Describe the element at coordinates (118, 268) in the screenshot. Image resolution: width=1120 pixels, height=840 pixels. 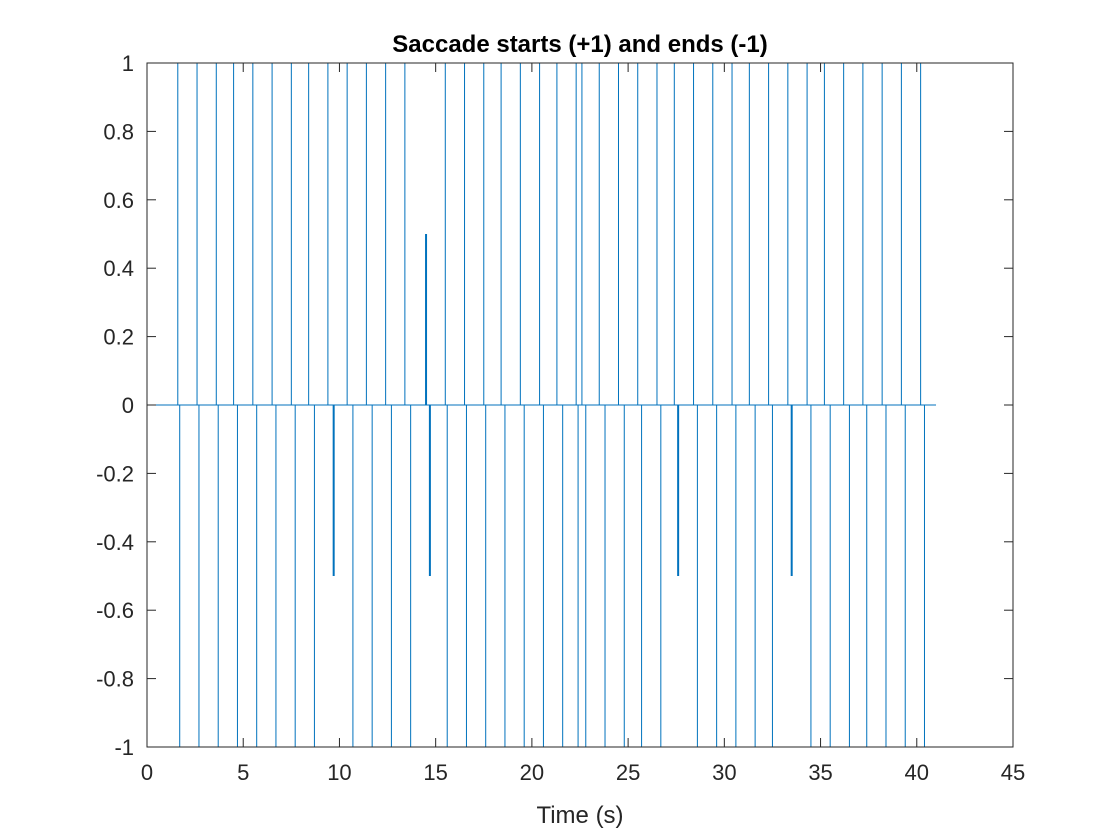
I see `y-tick-label: 0.4` at that location.